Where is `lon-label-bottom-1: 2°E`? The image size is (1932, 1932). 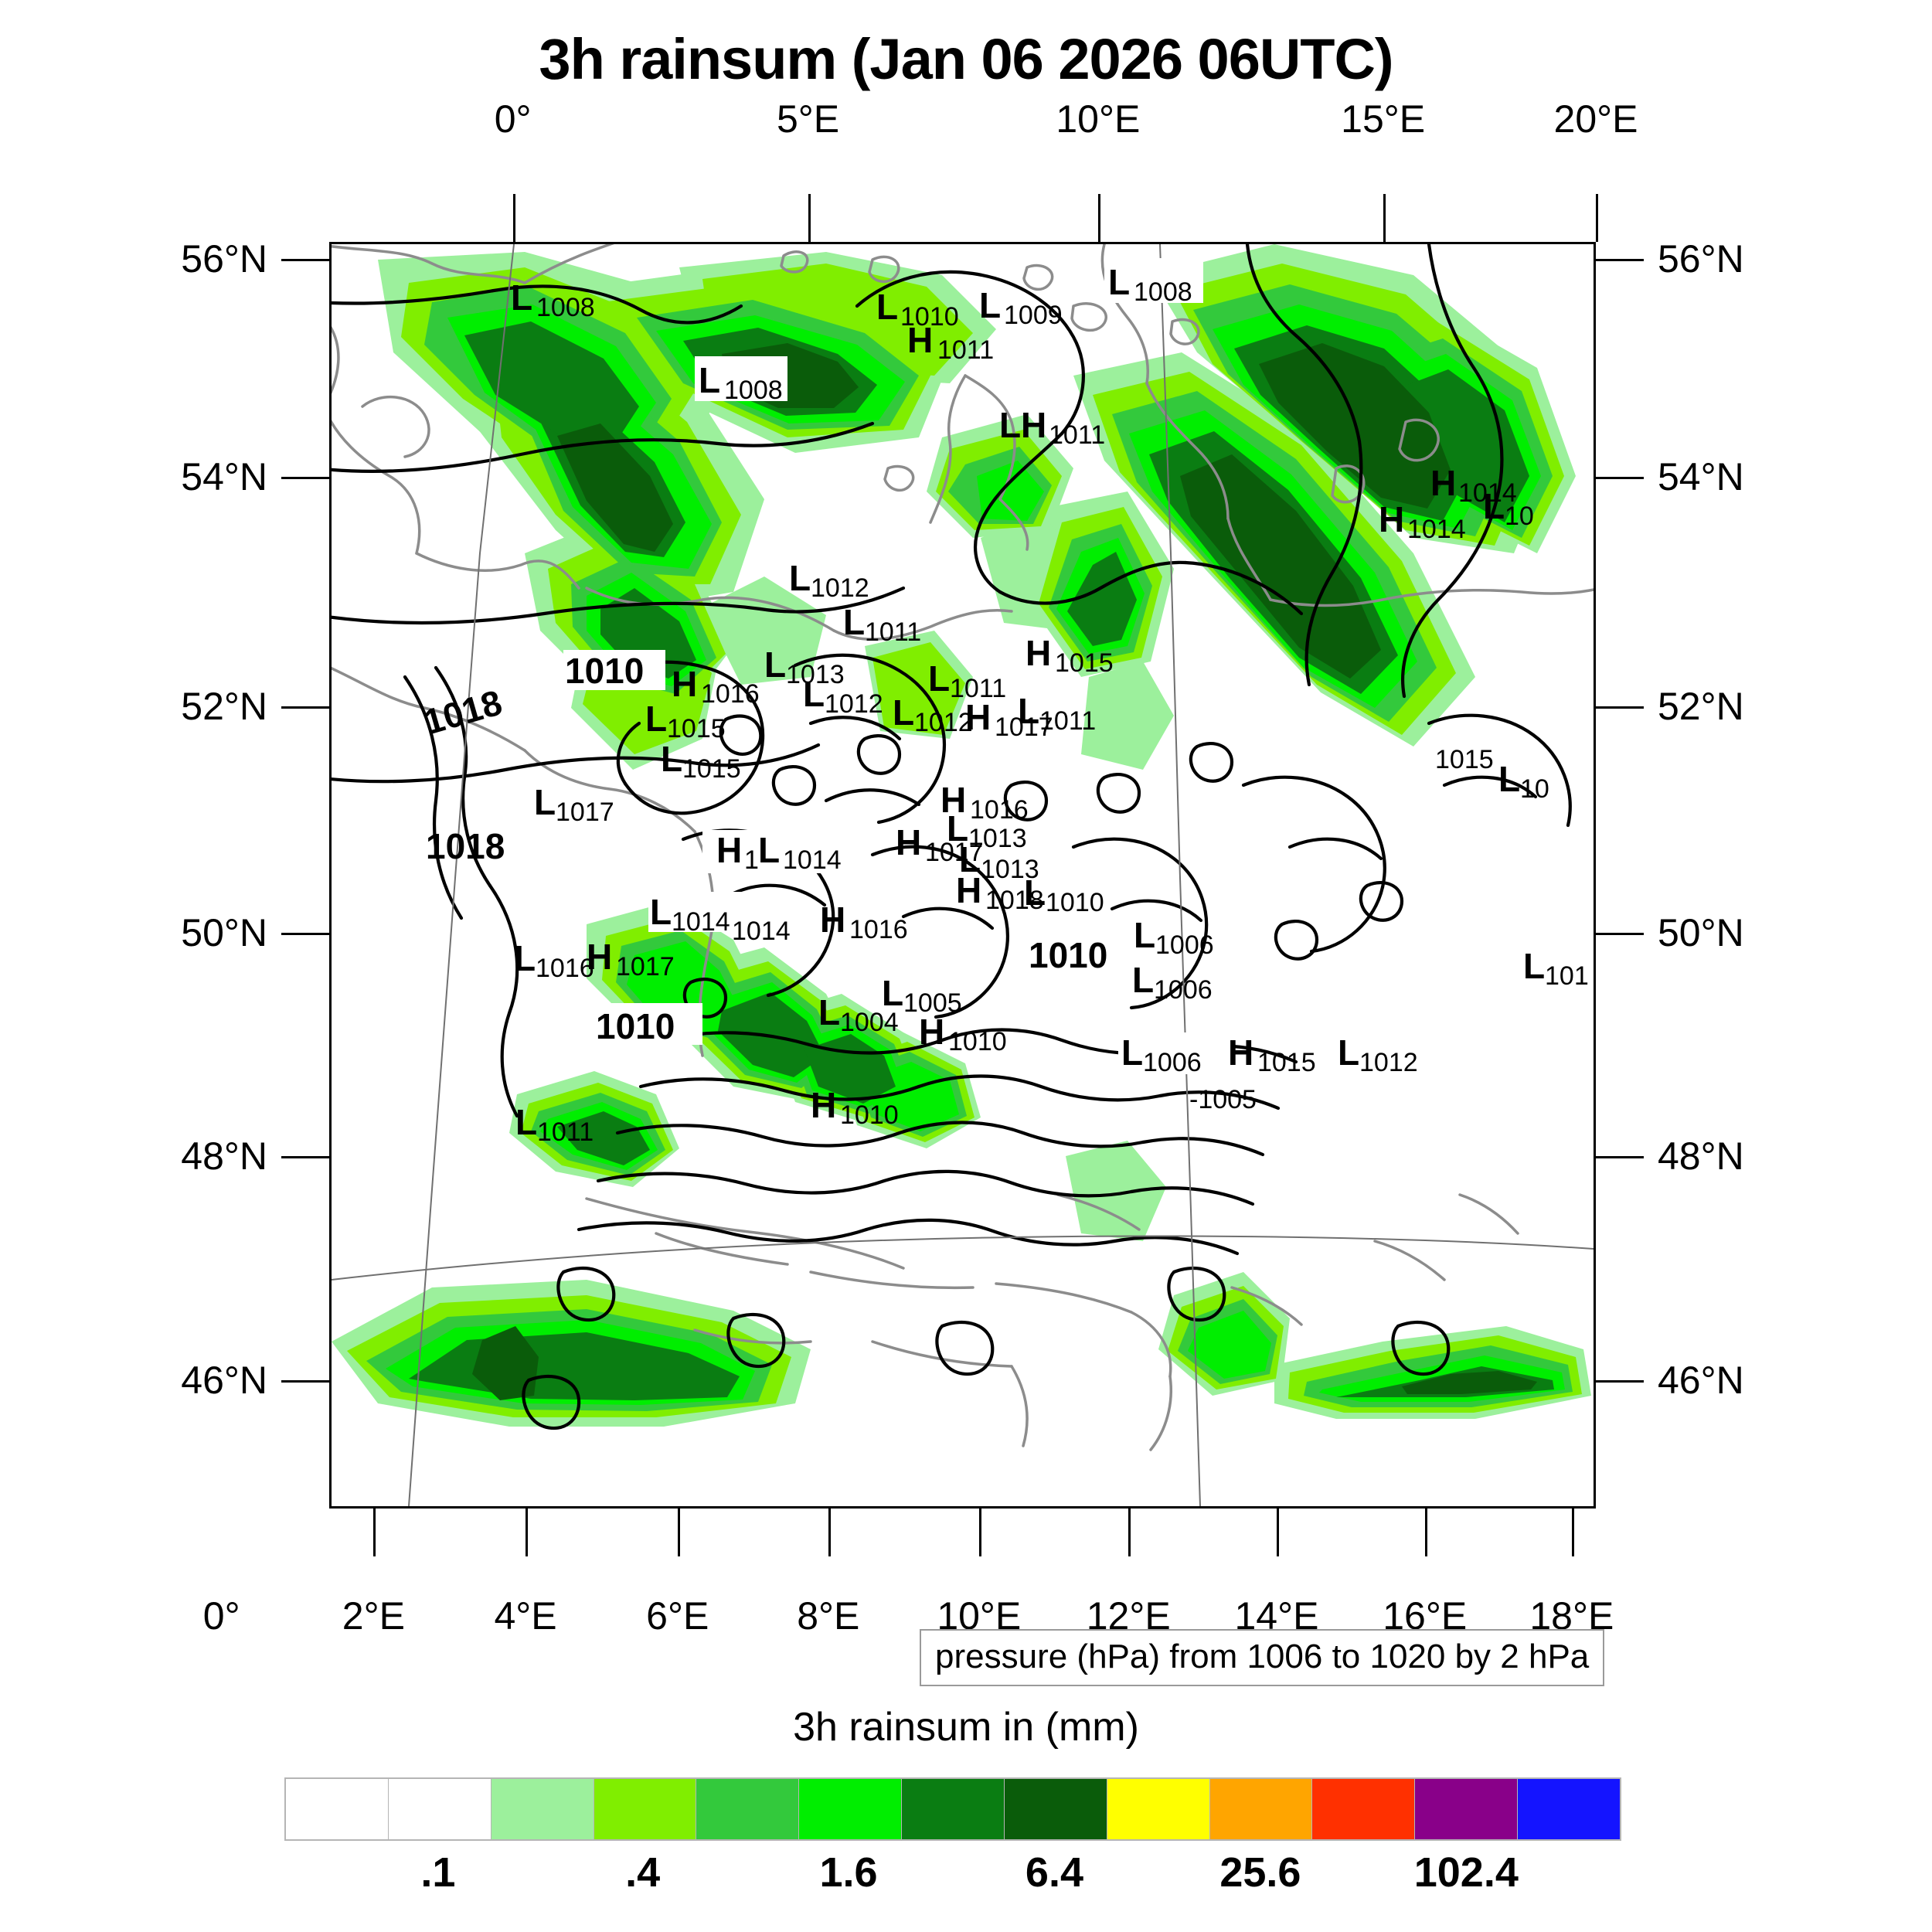
lon-label-bottom-1: 2°E is located at coordinates (374, 1616).